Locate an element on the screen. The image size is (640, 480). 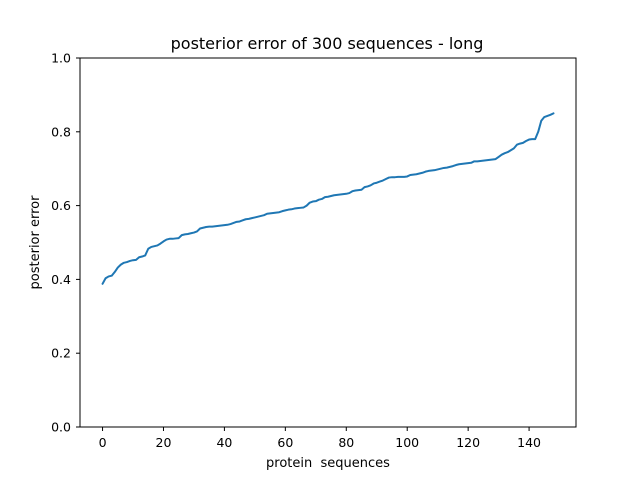
y-axis-label: posterior error is located at coordinates (35, 242).